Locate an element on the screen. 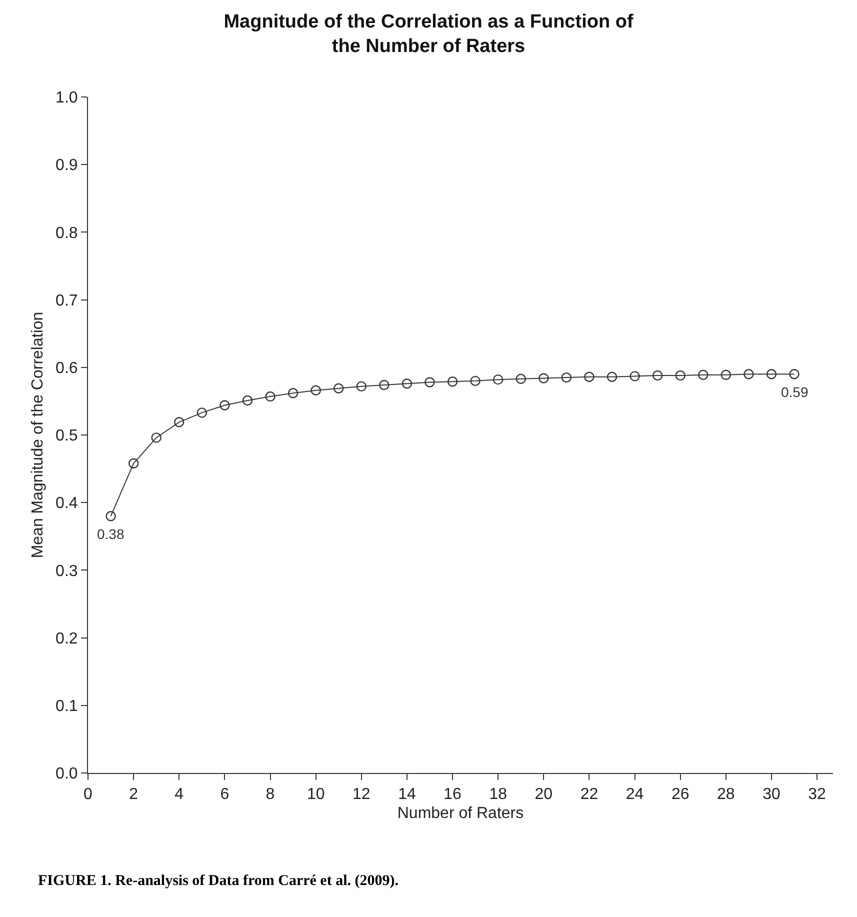  y-tick-label: 1.0 is located at coordinates (67, 98).